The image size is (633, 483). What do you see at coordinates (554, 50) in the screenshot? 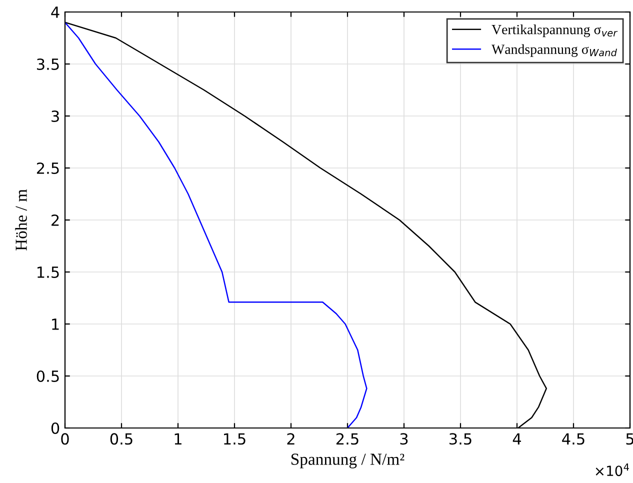
I see `legend-label: Wandspannung σ$_{Wand}$` at bounding box center [554, 50].